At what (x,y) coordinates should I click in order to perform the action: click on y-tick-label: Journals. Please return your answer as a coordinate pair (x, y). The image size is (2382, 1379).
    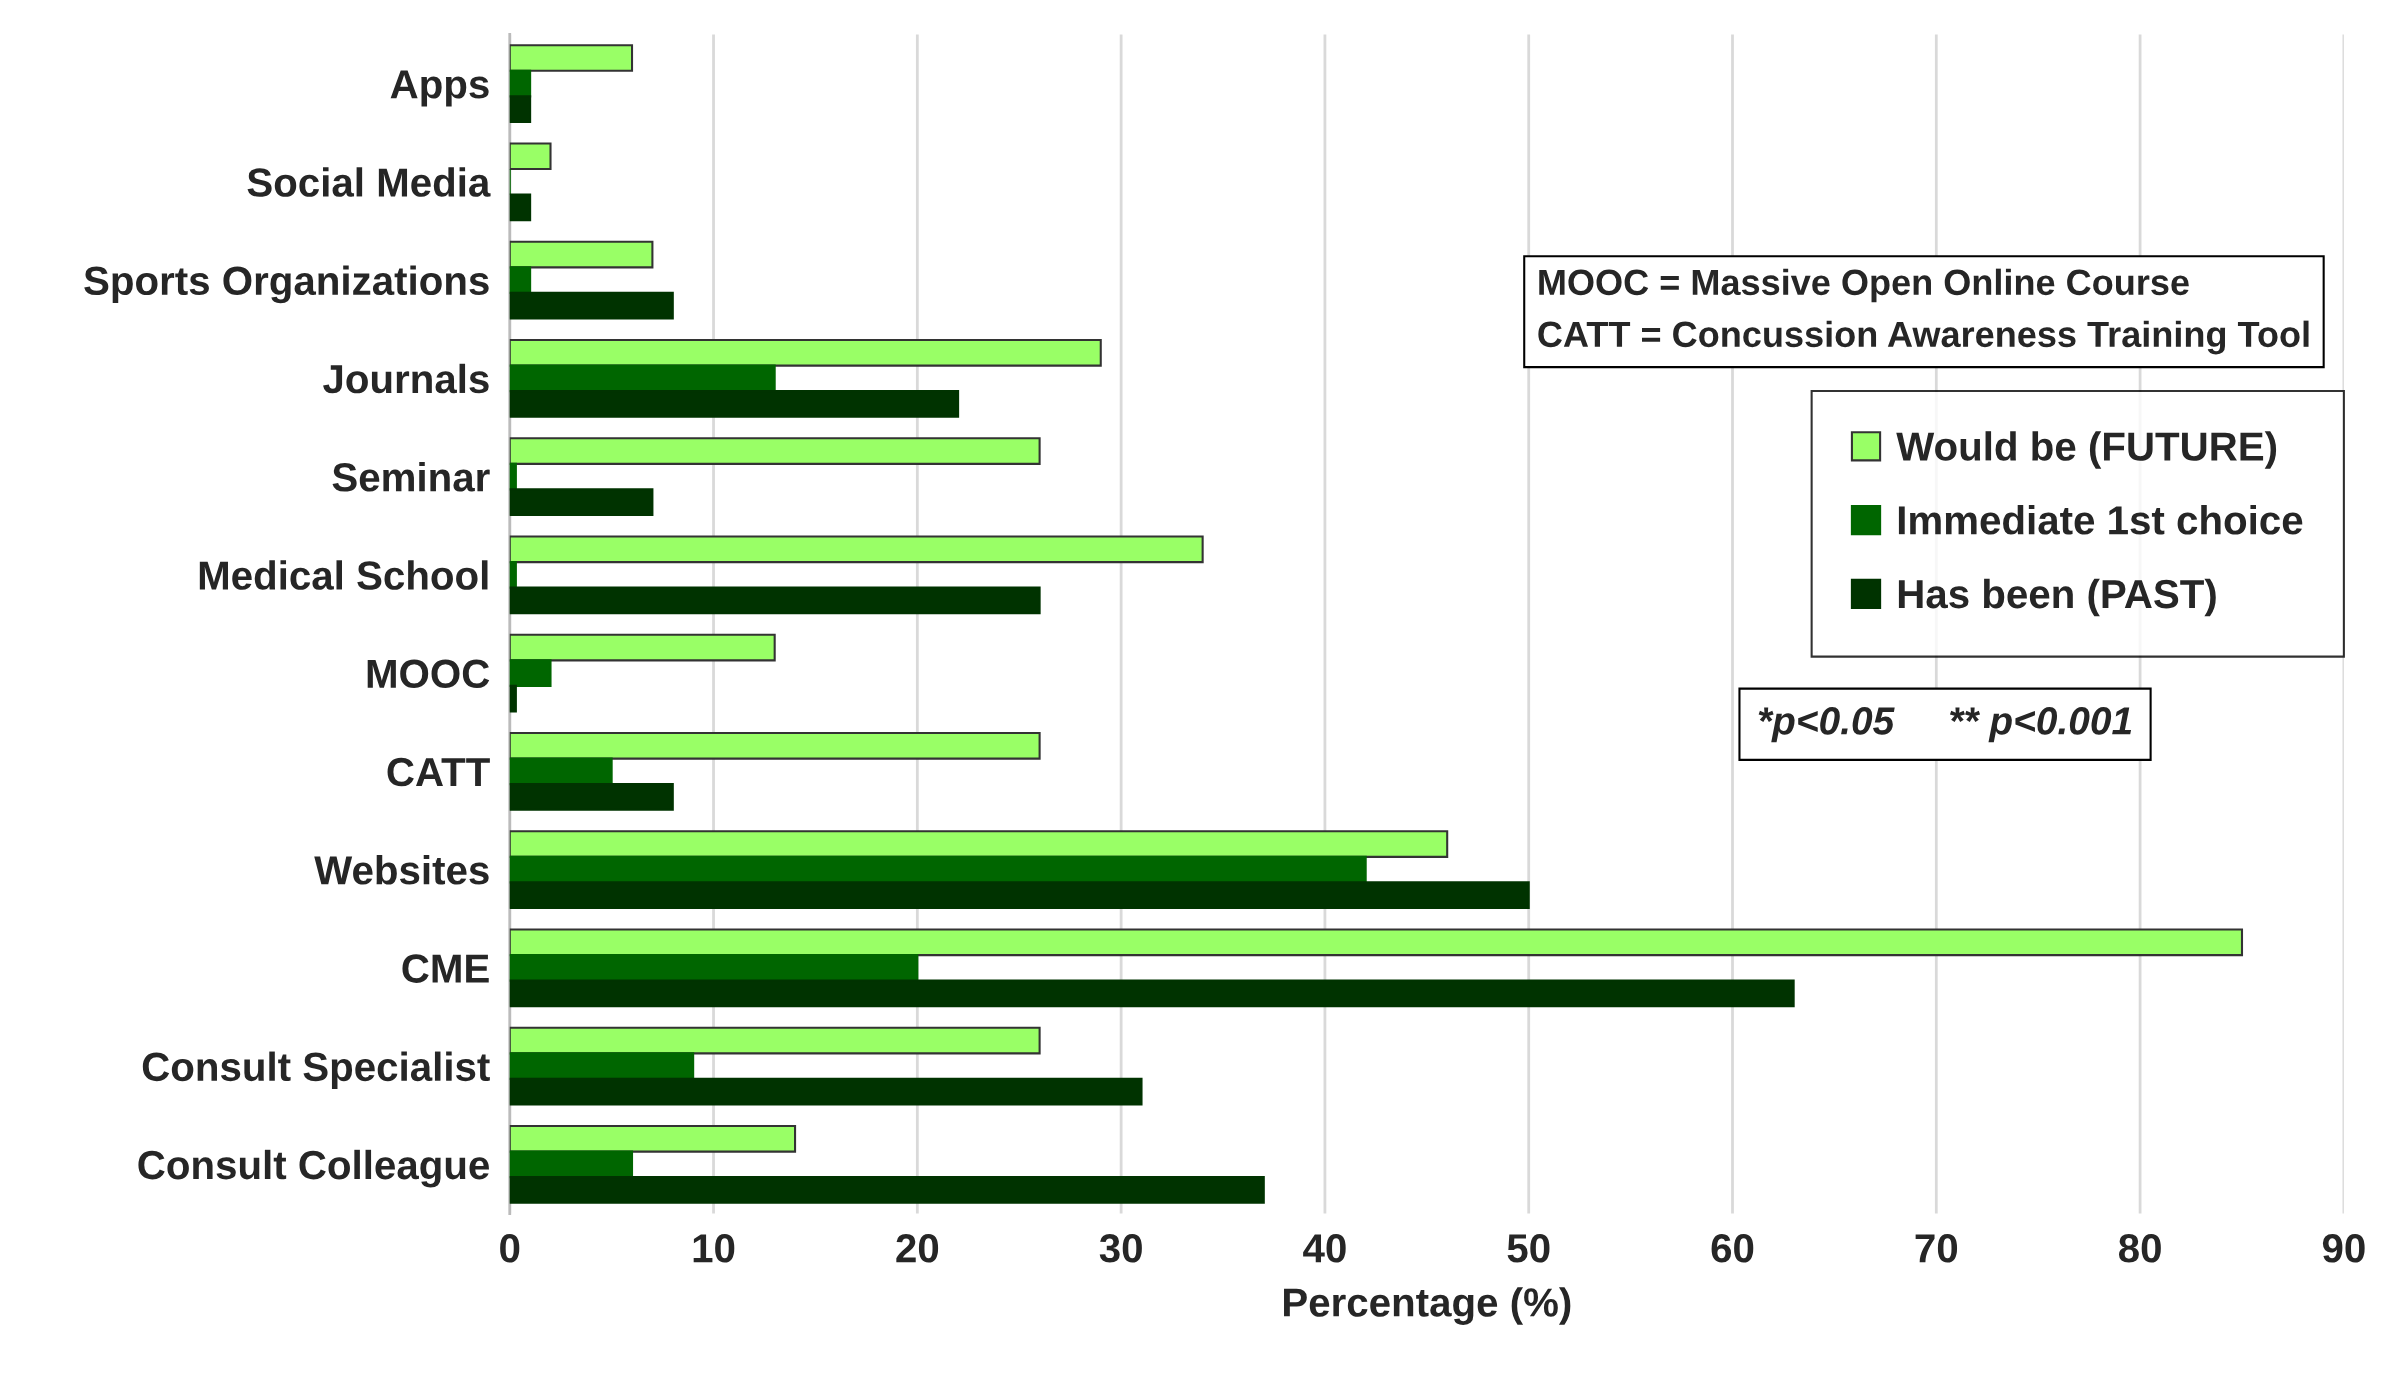
    Looking at the image, I should click on (406, 378).